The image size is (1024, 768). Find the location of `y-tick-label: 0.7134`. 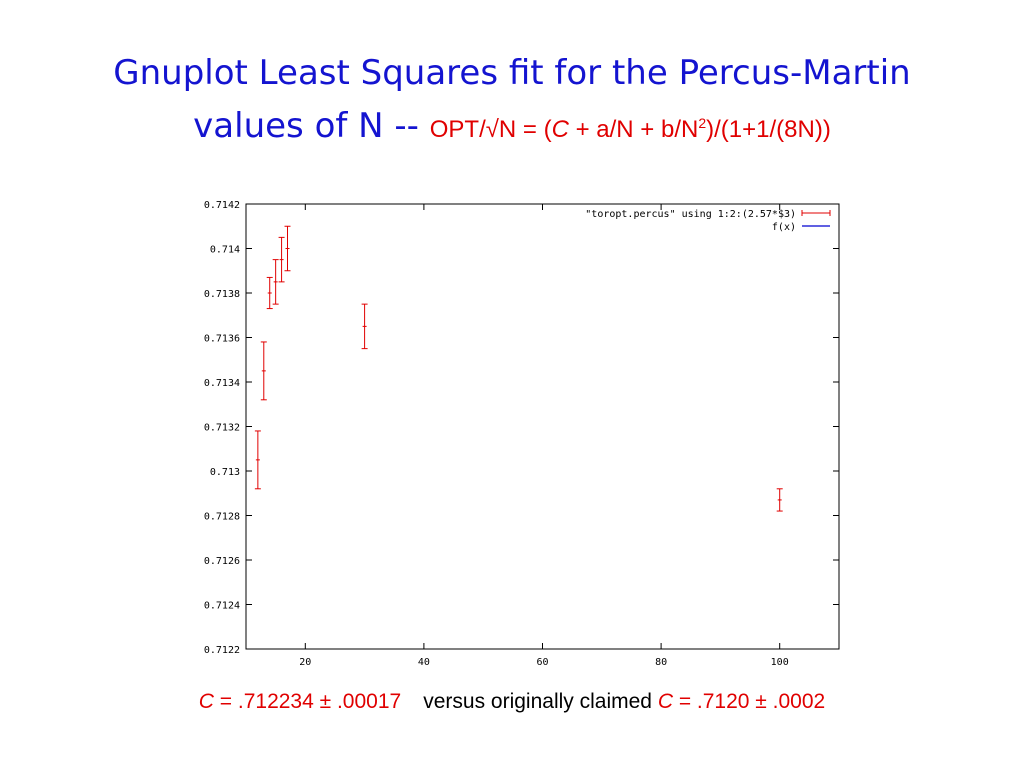

y-tick-label: 0.7134 is located at coordinates (222, 383).